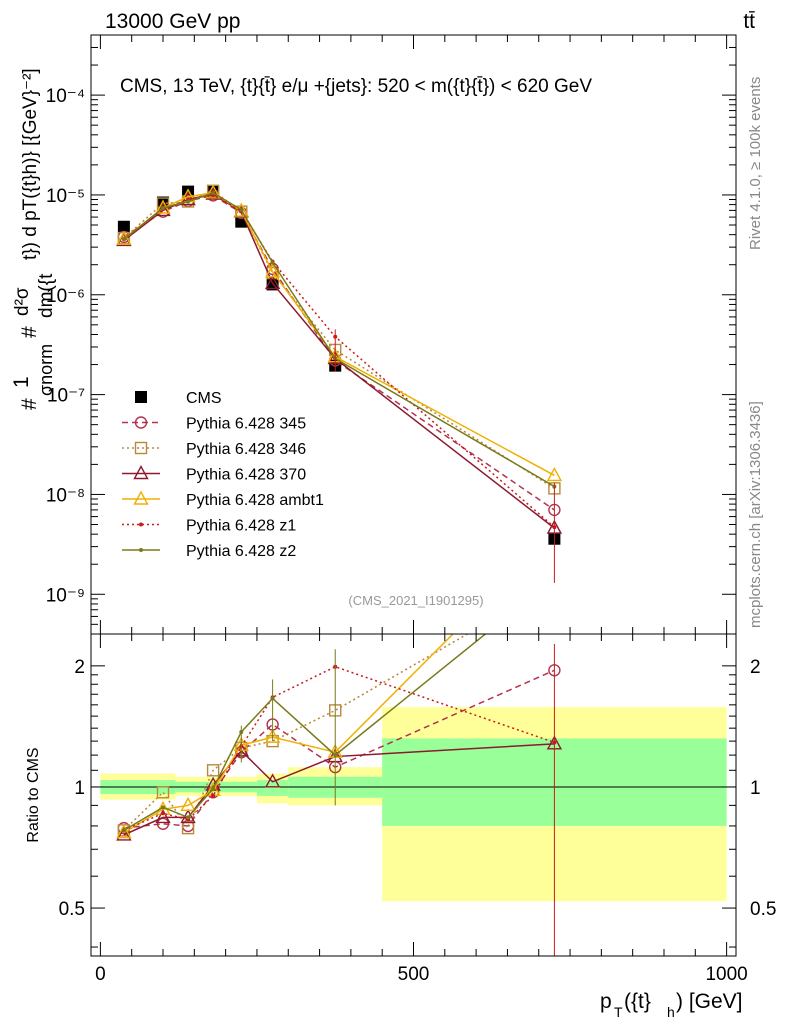 The image size is (786, 1029). Describe the element at coordinates (414, 974) in the screenshot. I see `ratio-xtick-label: 500` at that location.